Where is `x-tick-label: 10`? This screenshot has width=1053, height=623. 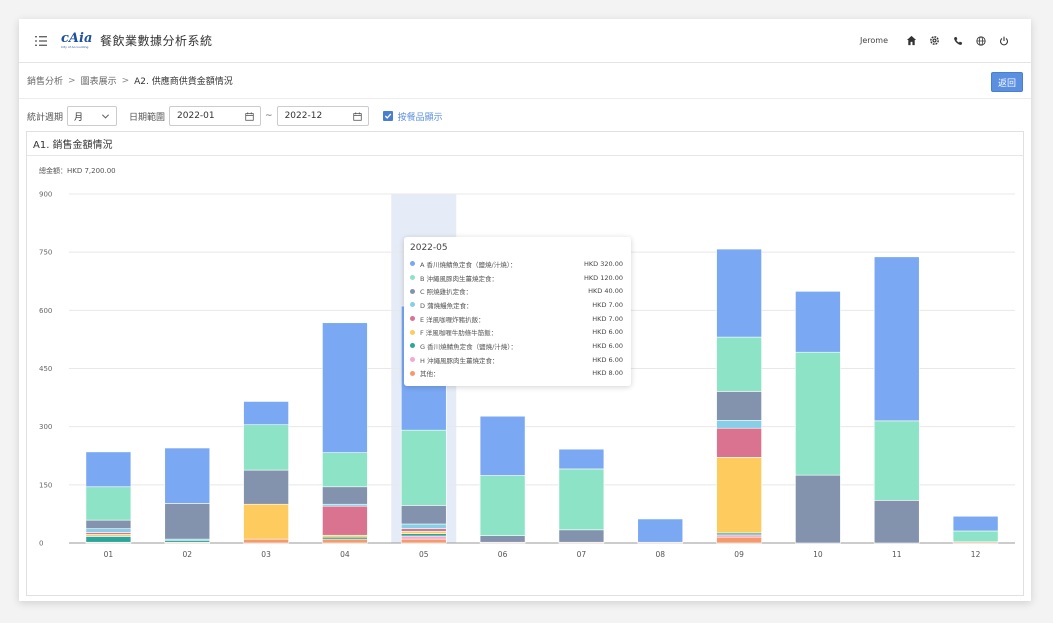
x-tick-label: 10 is located at coordinates (818, 554).